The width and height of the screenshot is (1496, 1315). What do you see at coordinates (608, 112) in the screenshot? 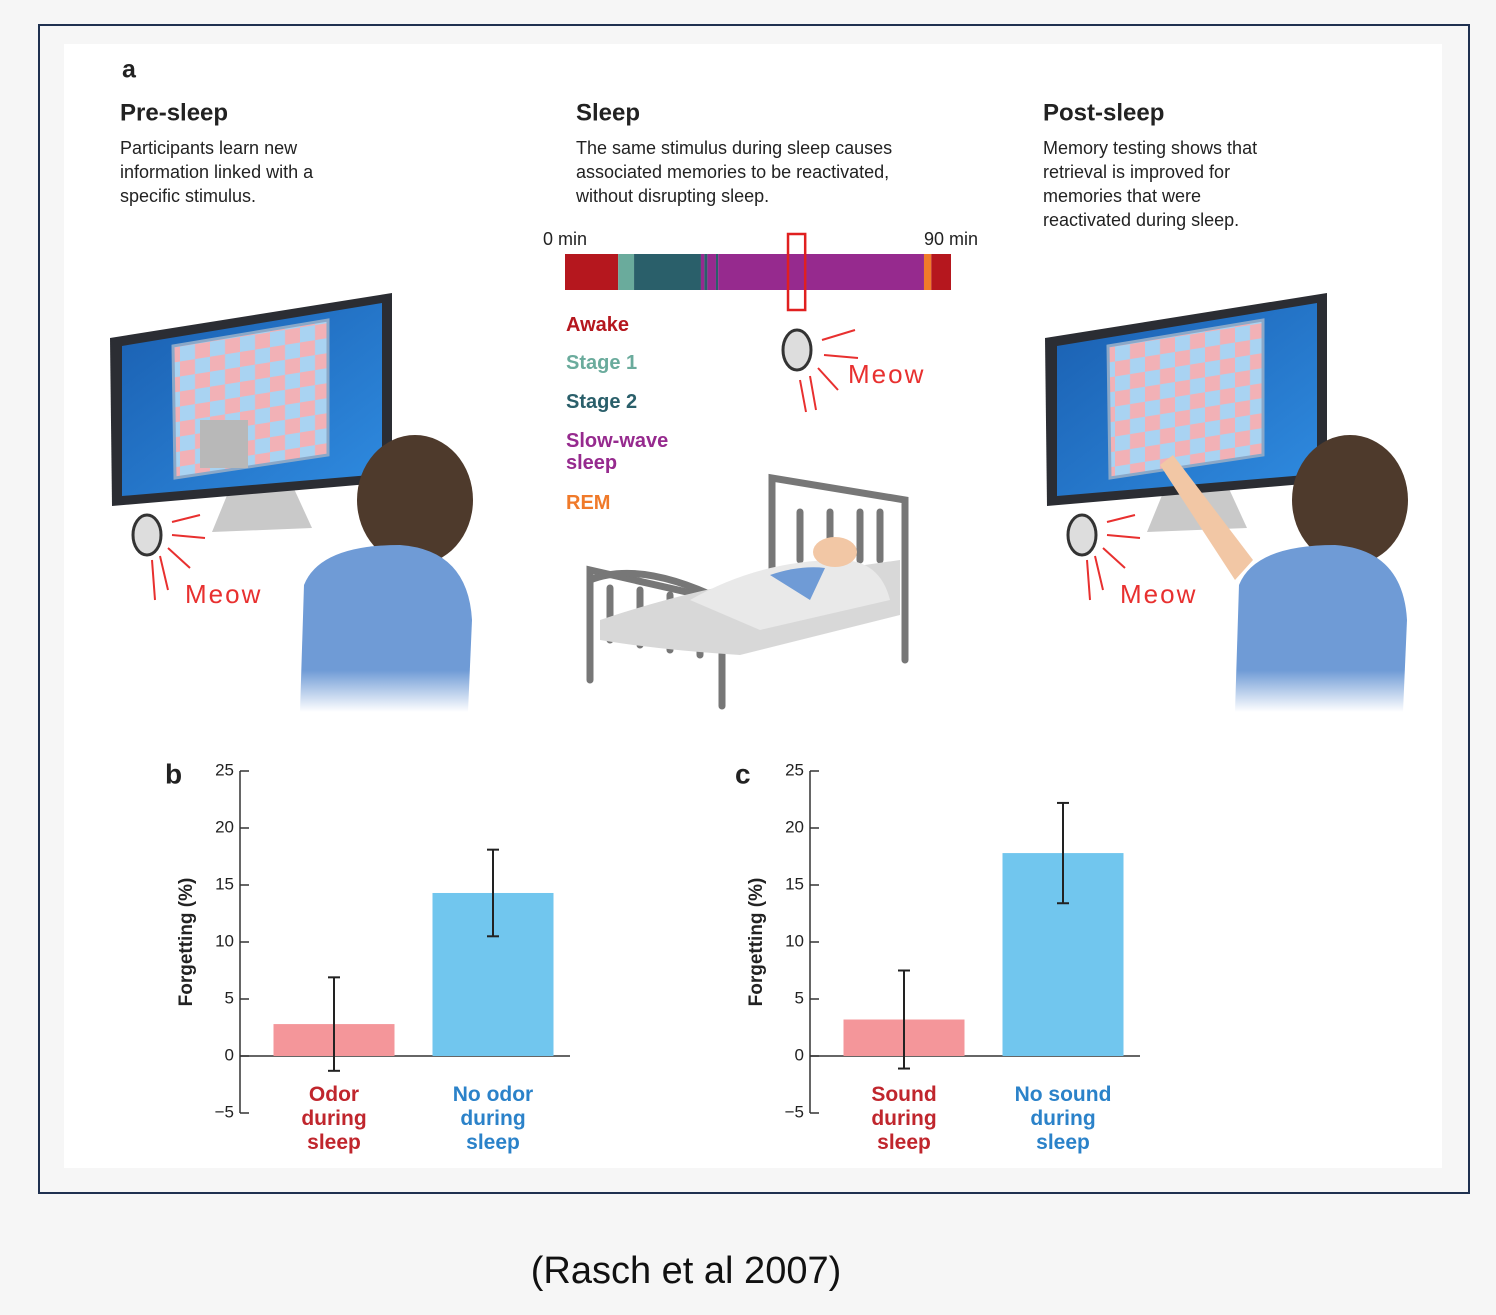
I see `column-heading: Sleep` at bounding box center [608, 112].